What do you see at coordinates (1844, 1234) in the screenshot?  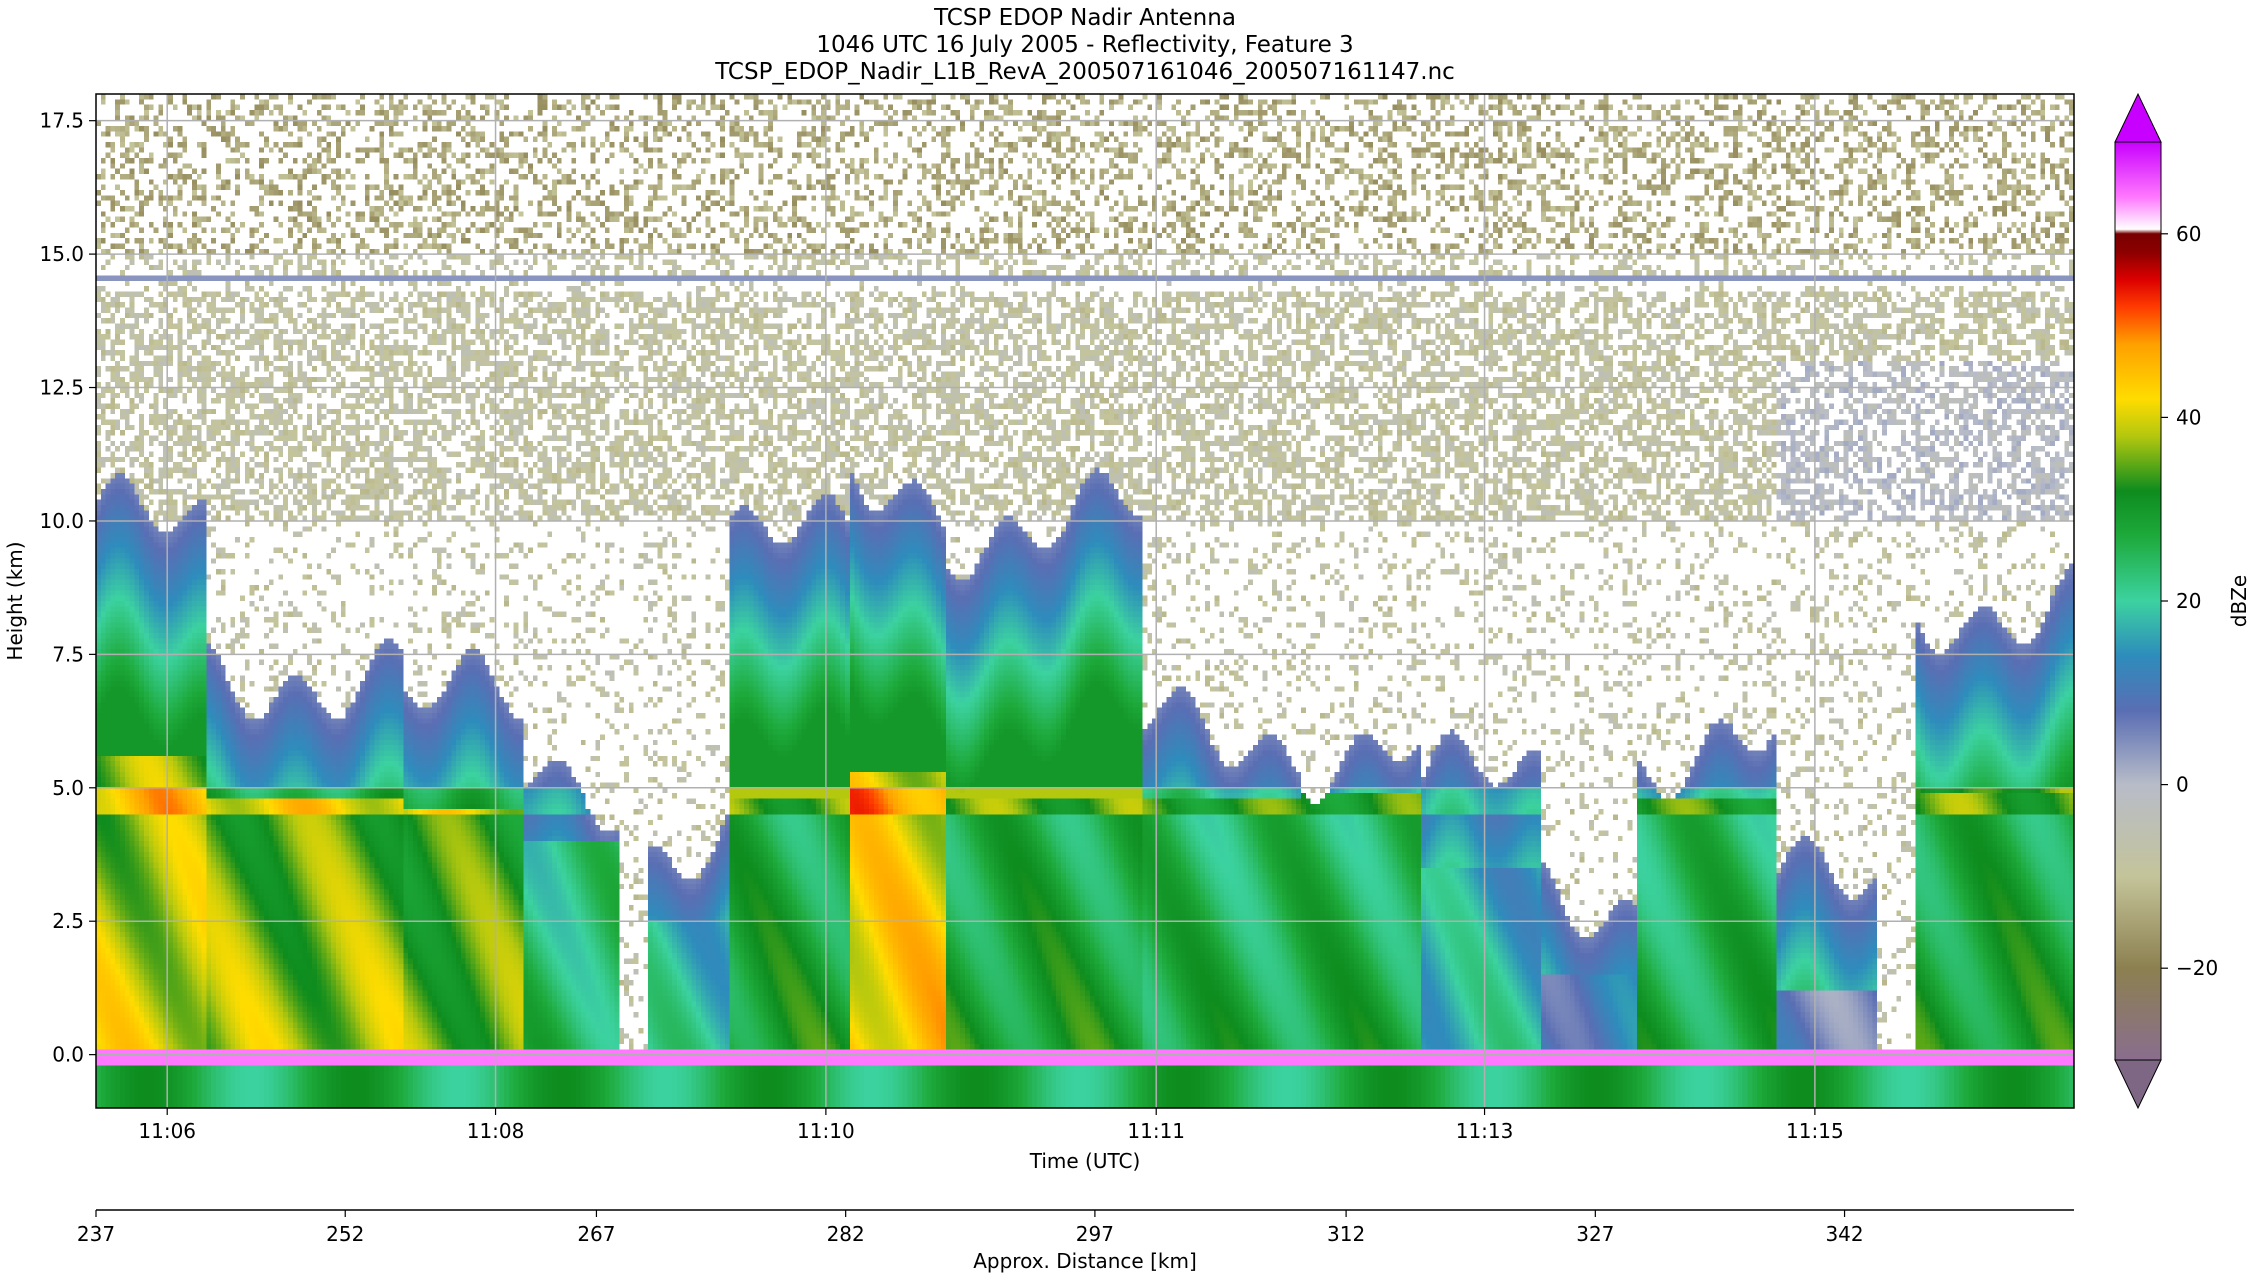 I see `distance-tick-label: 342` at bounding box center [1844, 1234].